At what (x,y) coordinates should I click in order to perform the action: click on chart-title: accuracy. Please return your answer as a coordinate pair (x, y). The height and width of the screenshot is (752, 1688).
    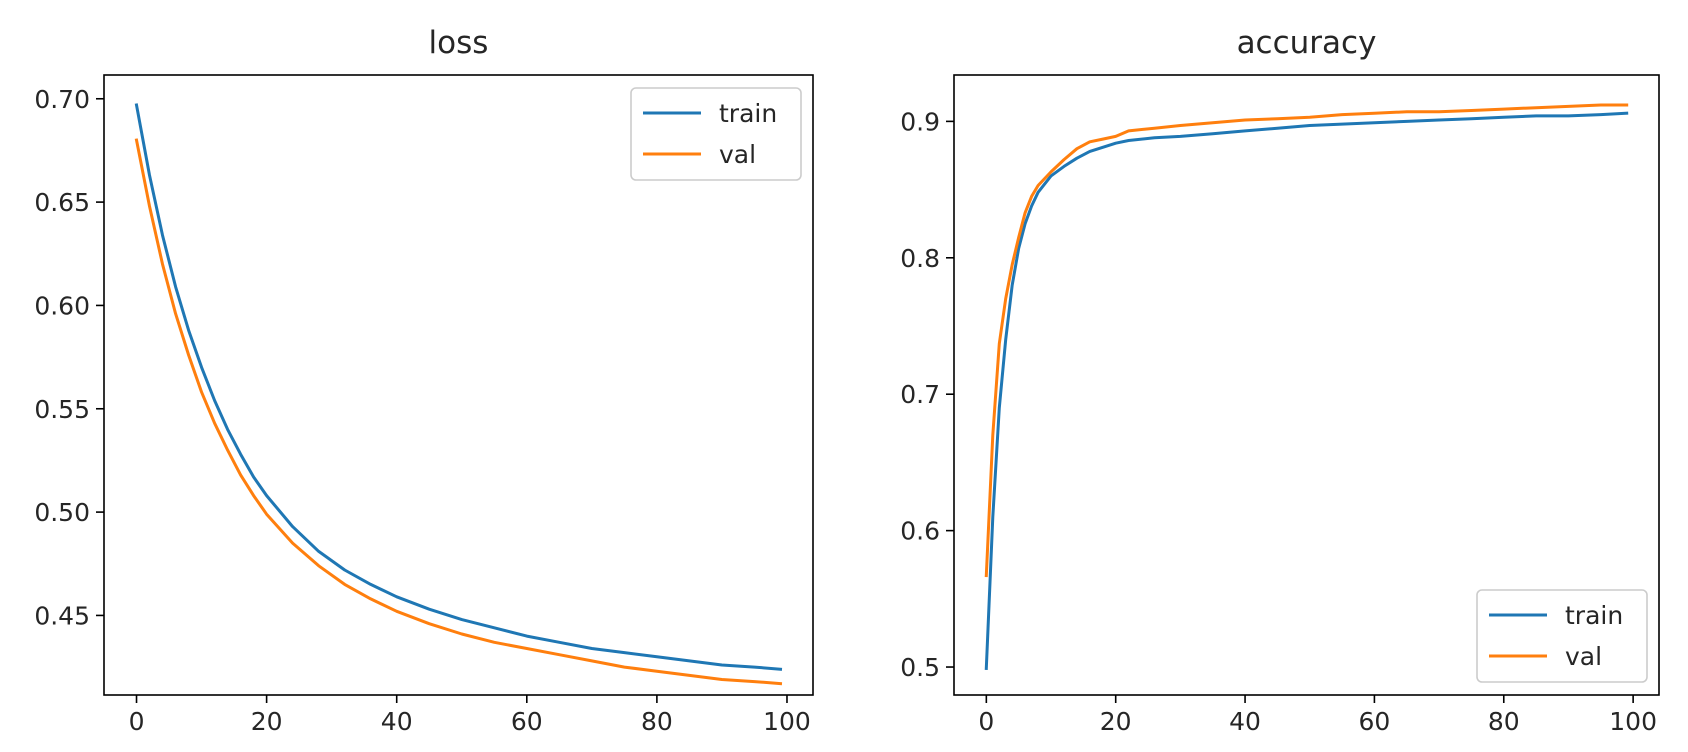
    Looking at the image, I should click on (1307, 43).